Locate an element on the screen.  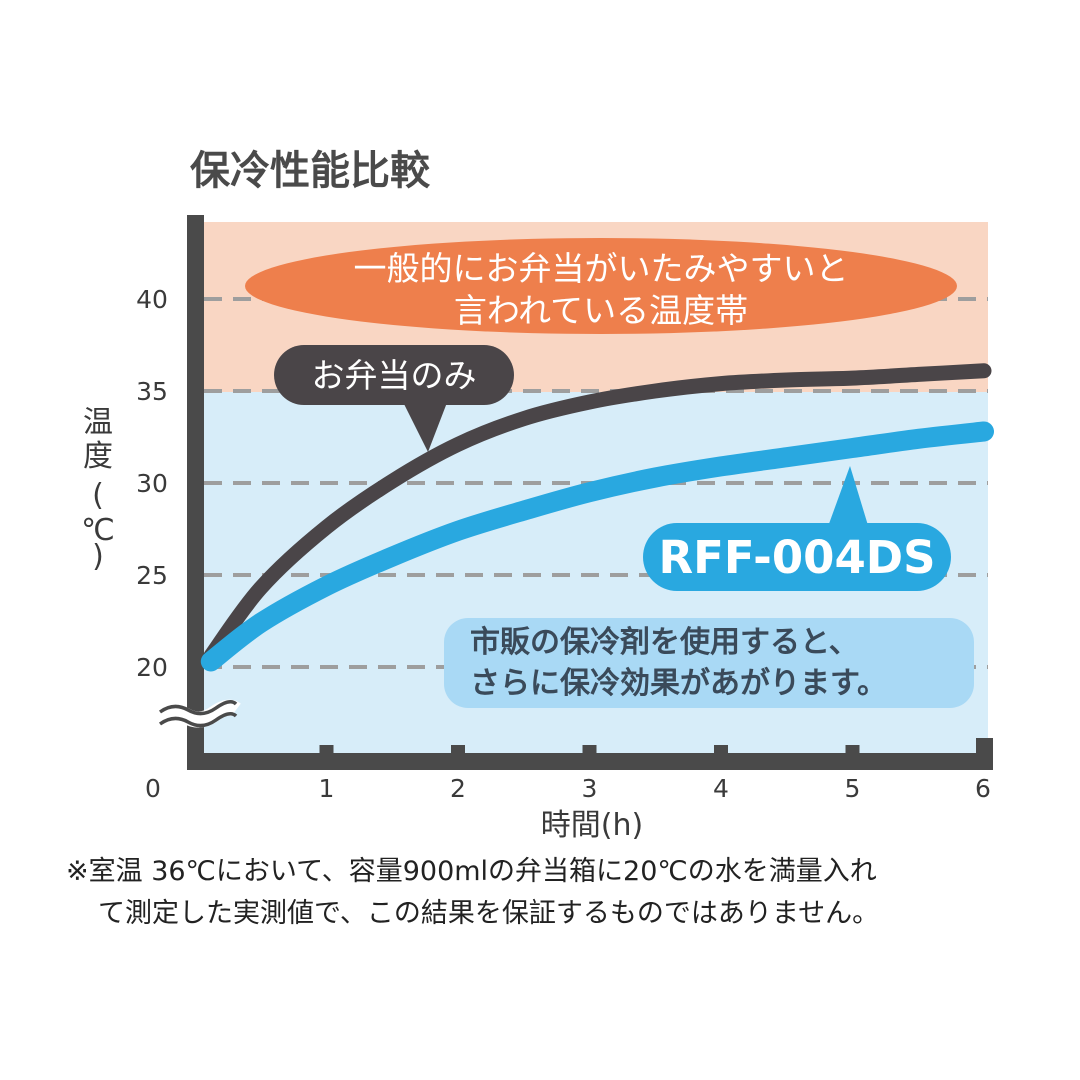
rff-callout: RFF-004DS is located at coordinates (797, 528).